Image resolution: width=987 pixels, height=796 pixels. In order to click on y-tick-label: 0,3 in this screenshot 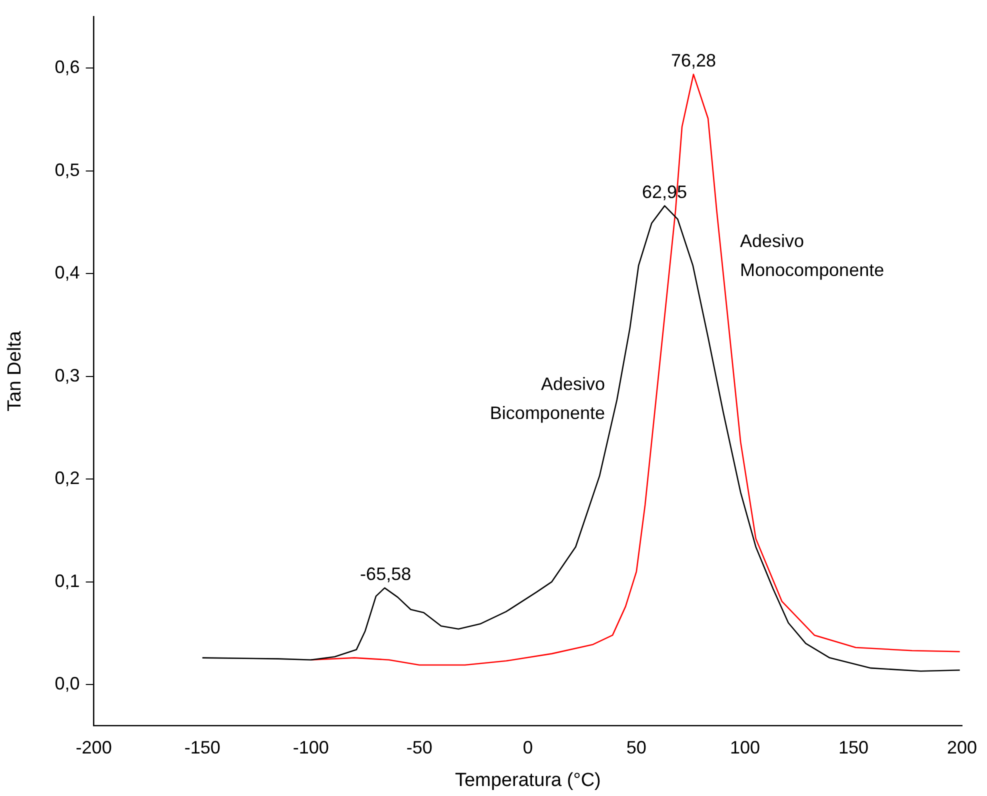, I will do `click(67, 375)`.